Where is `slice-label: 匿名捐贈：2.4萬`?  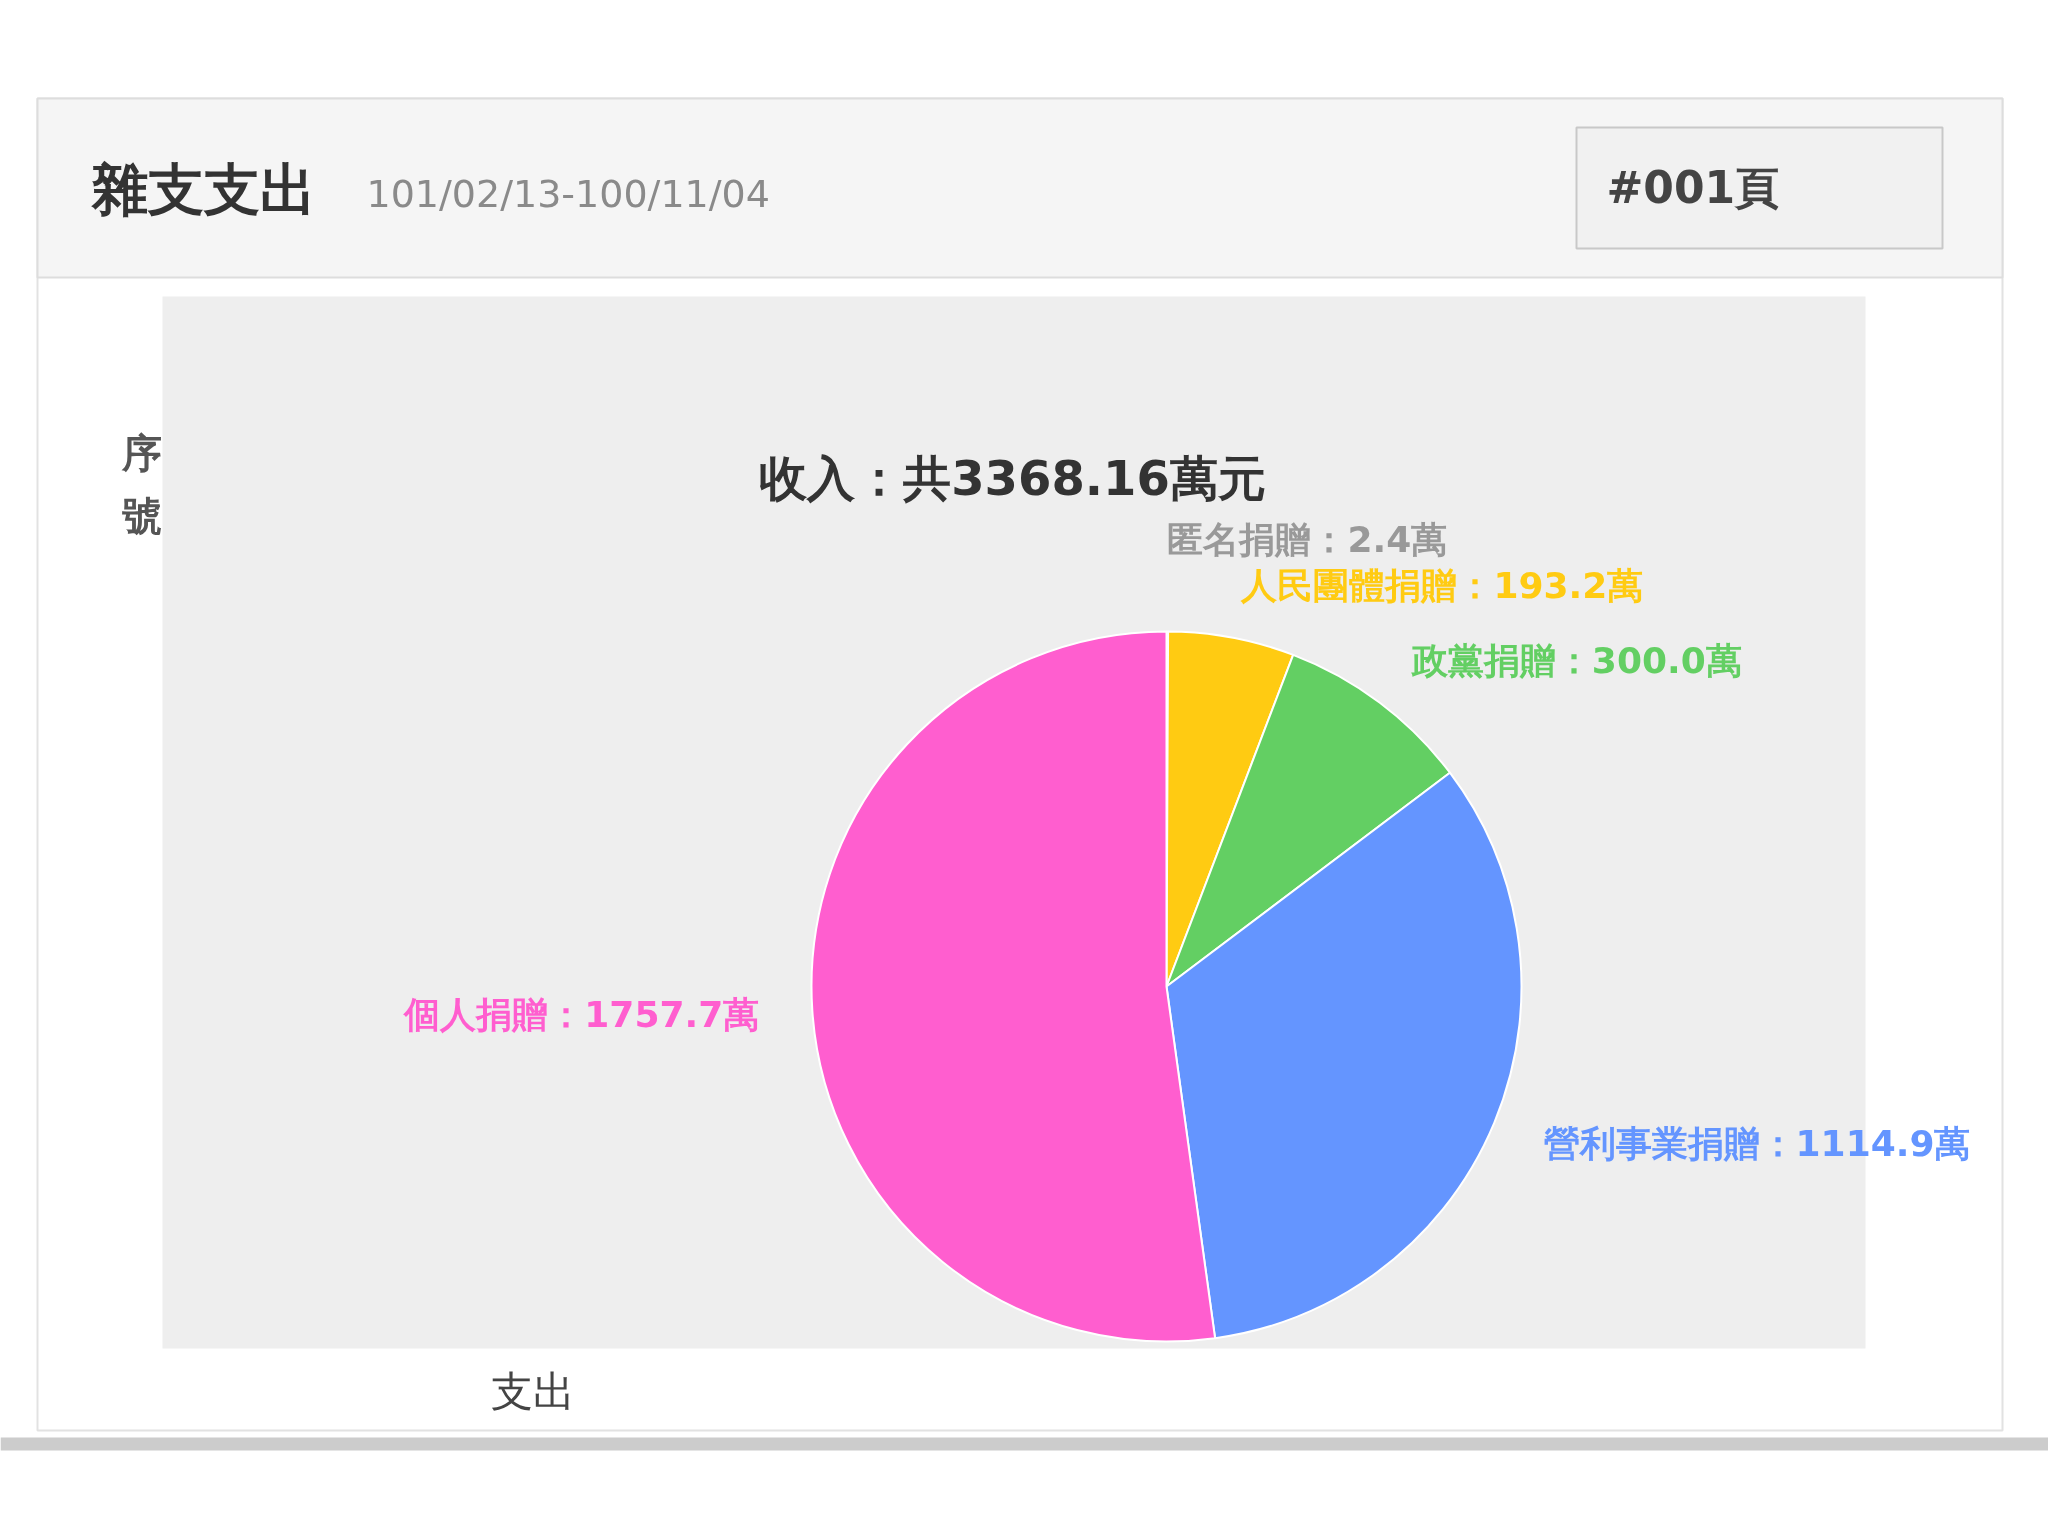 slice-label: 匿名捐贈：2.4萬 is located at coordinates (1307, 539).